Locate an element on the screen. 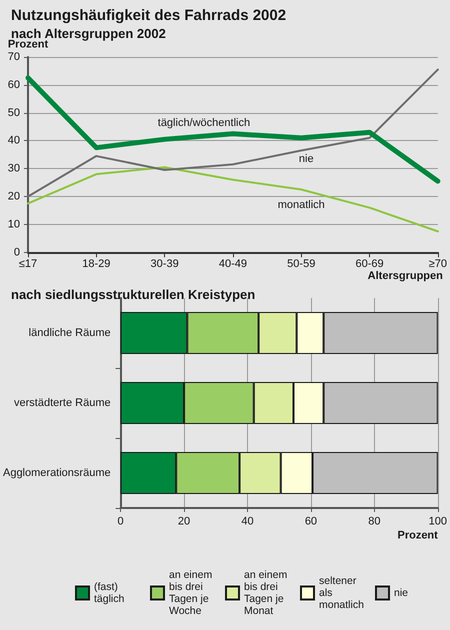 The width and height of the screenshot is (450, 630). x-tick-label: 100 is located at coordinates (438, 522).